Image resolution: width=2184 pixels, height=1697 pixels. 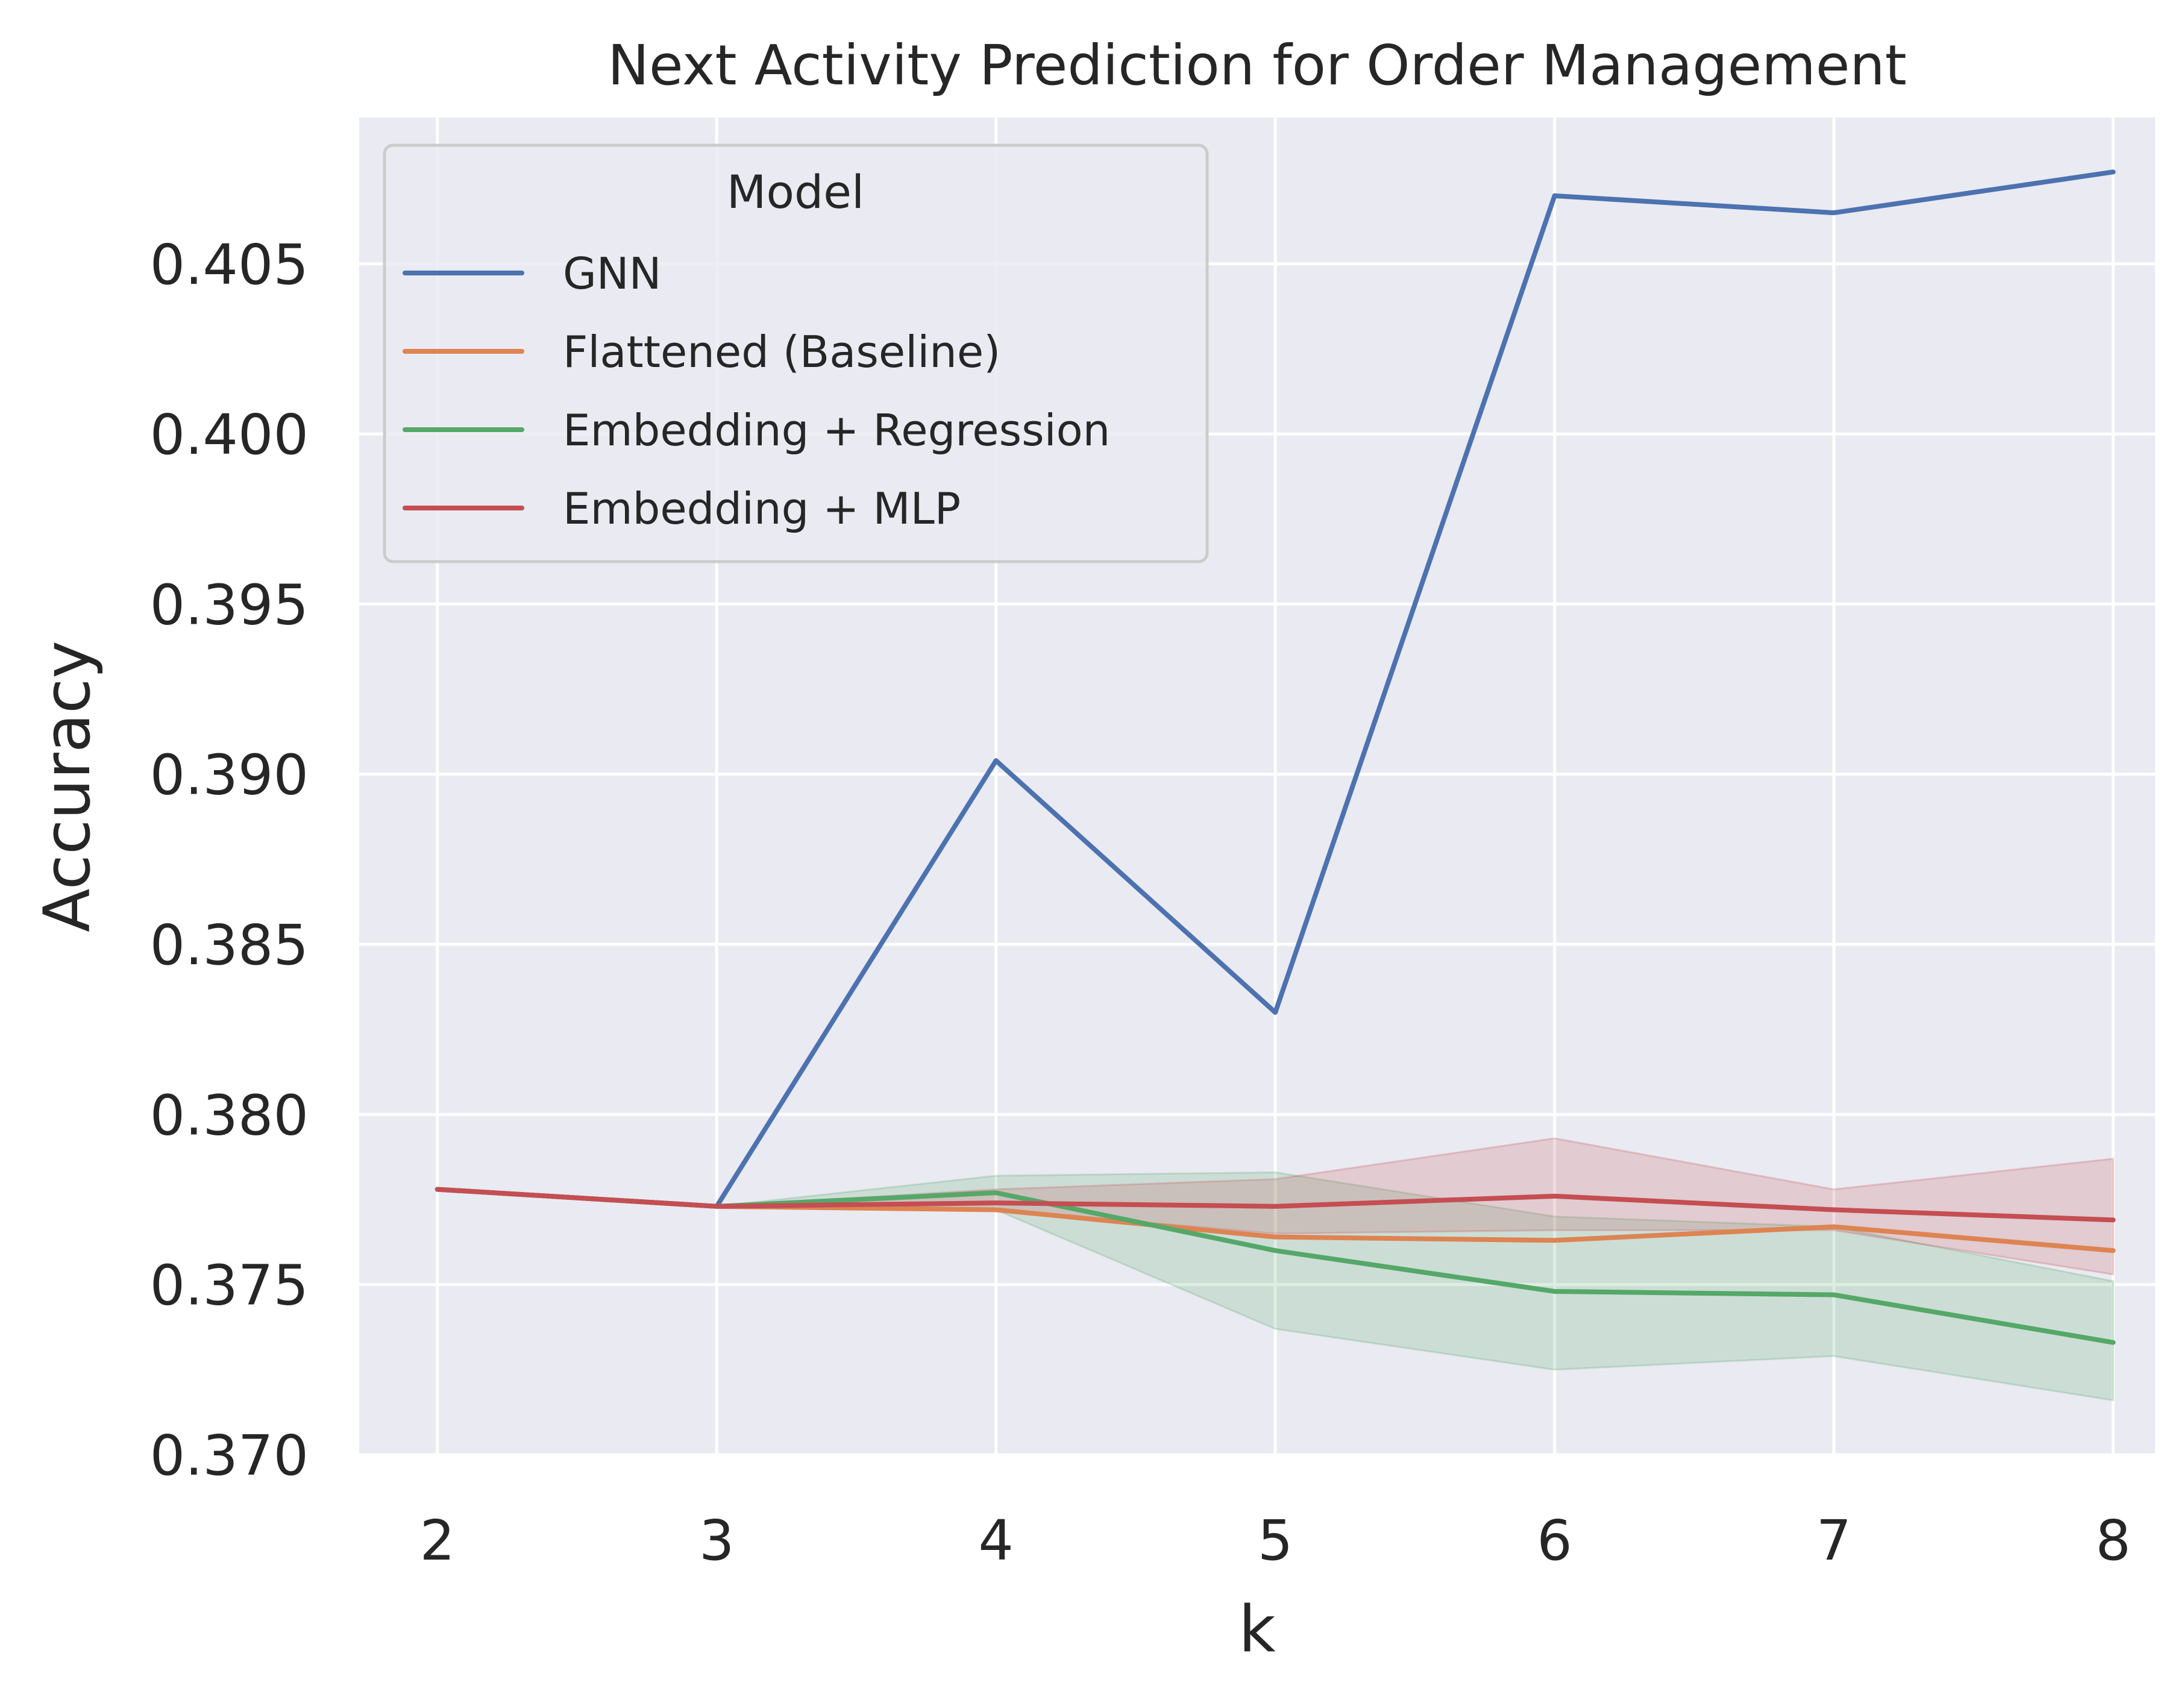 What do you see at coordinates (717, 1540) in the screenshot?
I see `x-tick-label: 3` at bounding box center [717, 1540].